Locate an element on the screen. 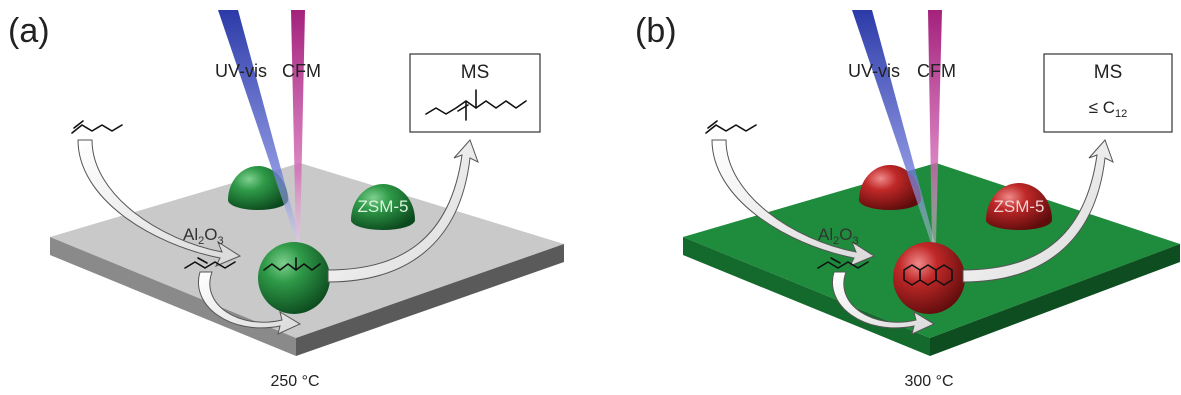 The width and height of the screenshot is (1181, 395). panel-b-uv-vis-label: UV-vis is located at coordinates (874, 71).